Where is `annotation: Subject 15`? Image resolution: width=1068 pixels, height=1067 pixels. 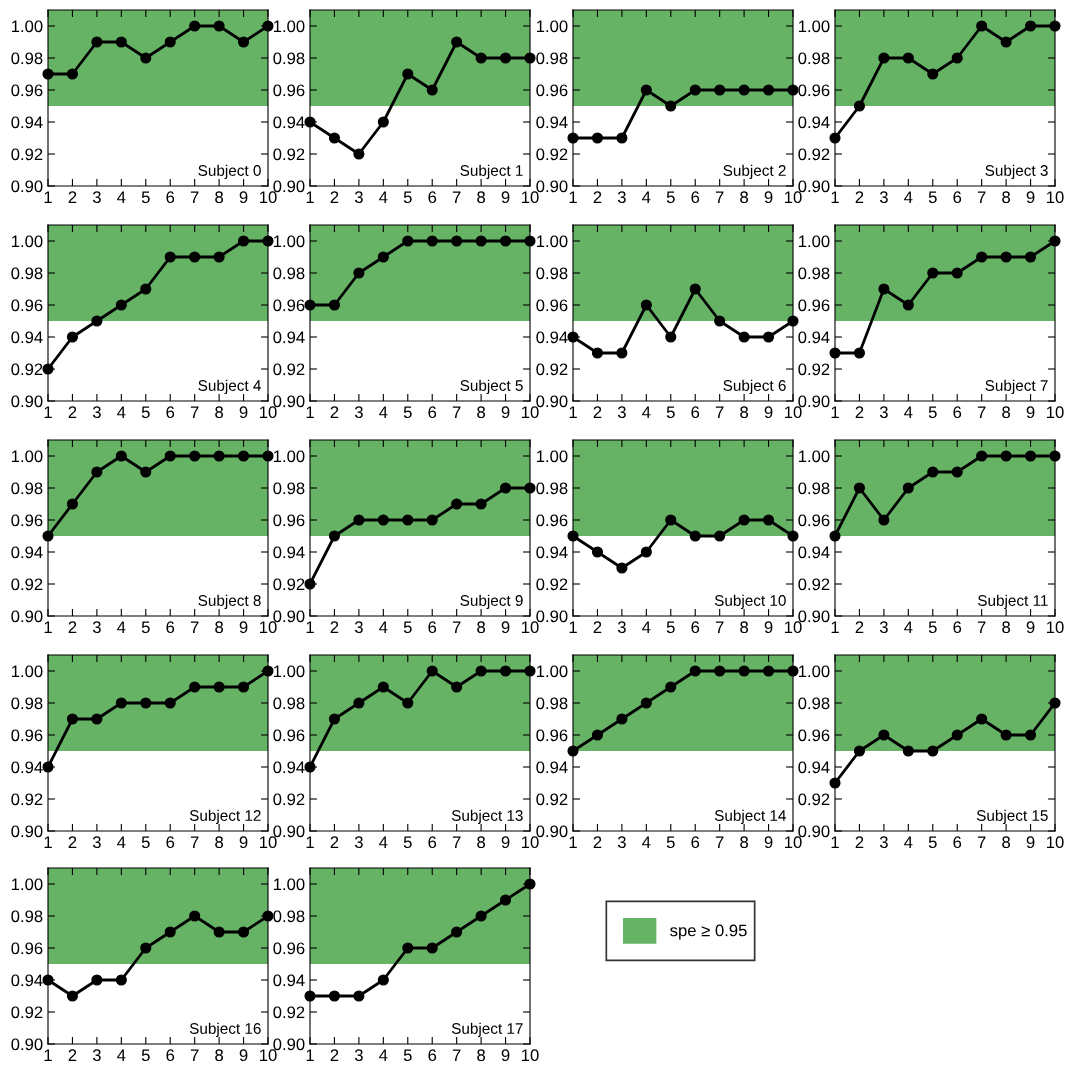
annotation: Subject 15 is located at coordinates (1012, 816).